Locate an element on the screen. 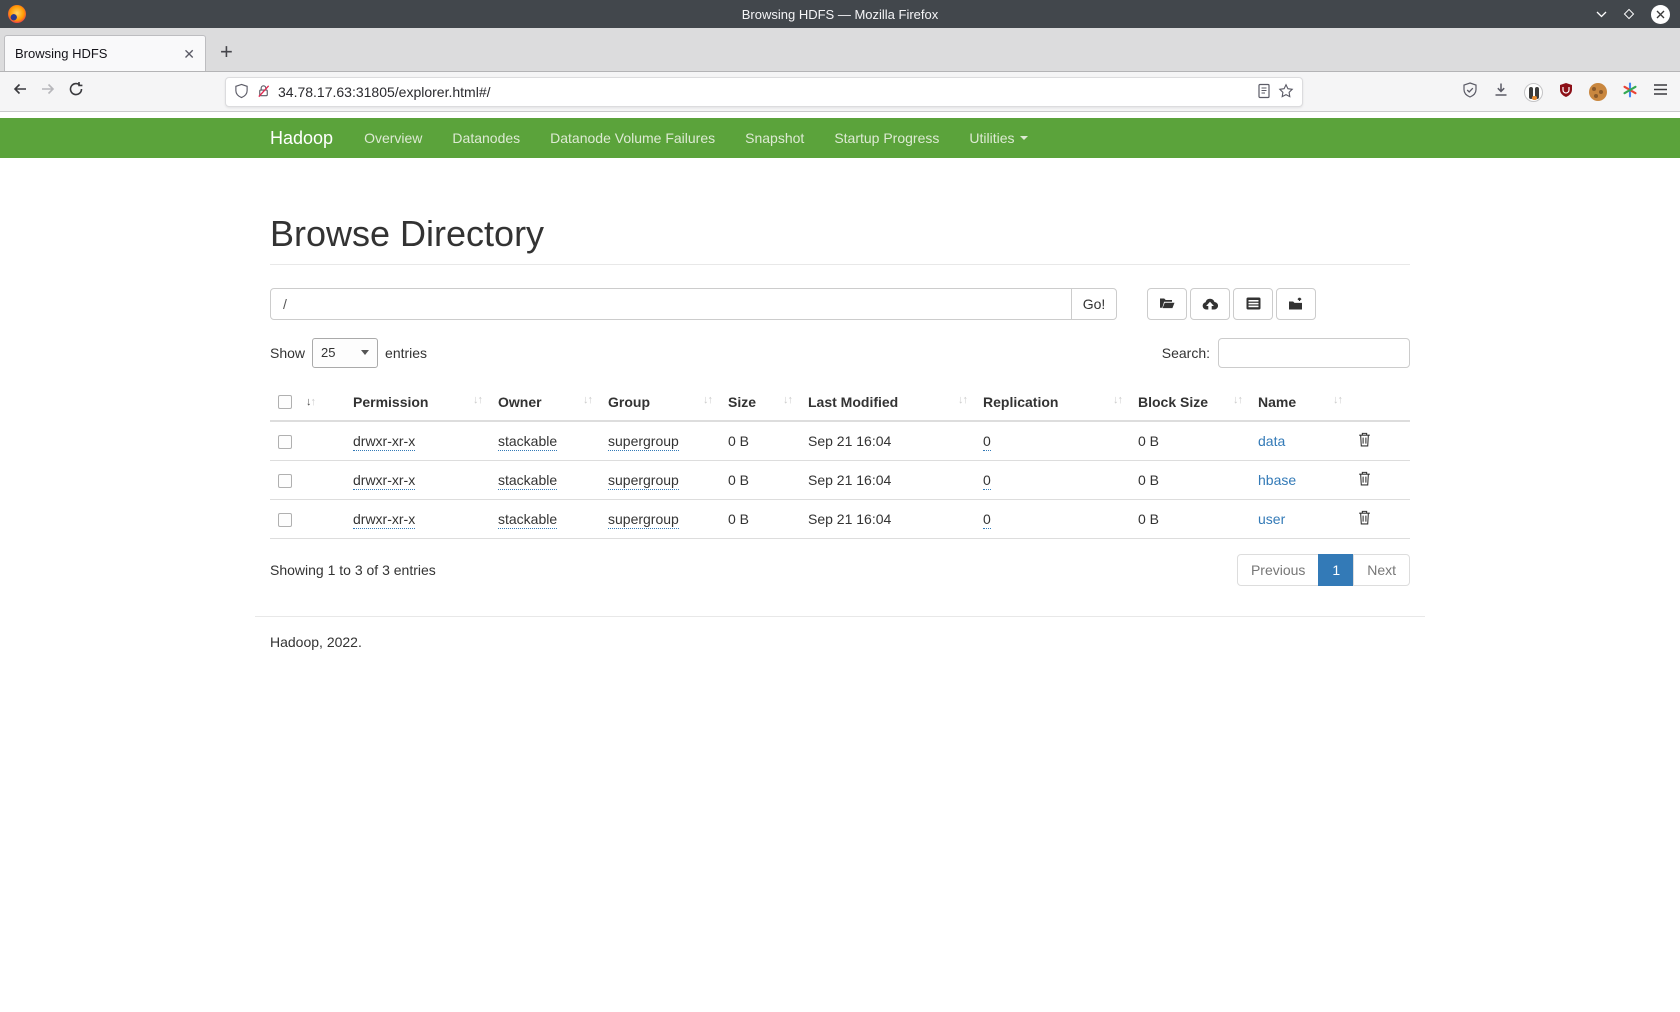  page-size-select: 25 is located at coordinates (345, 352).